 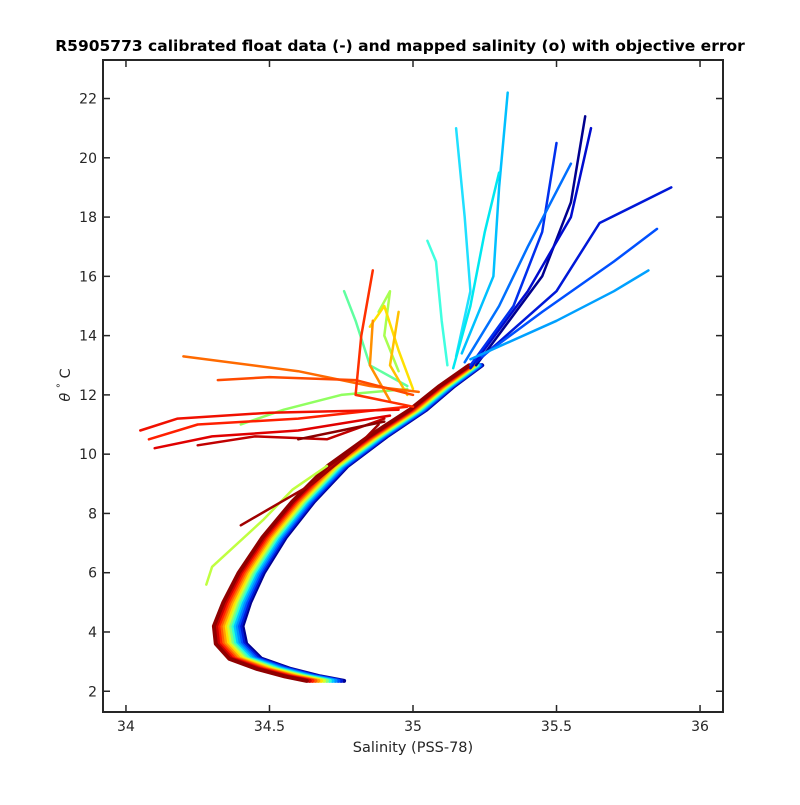 I want to click on x-tick-label: 35, so click(x=413, y=727).